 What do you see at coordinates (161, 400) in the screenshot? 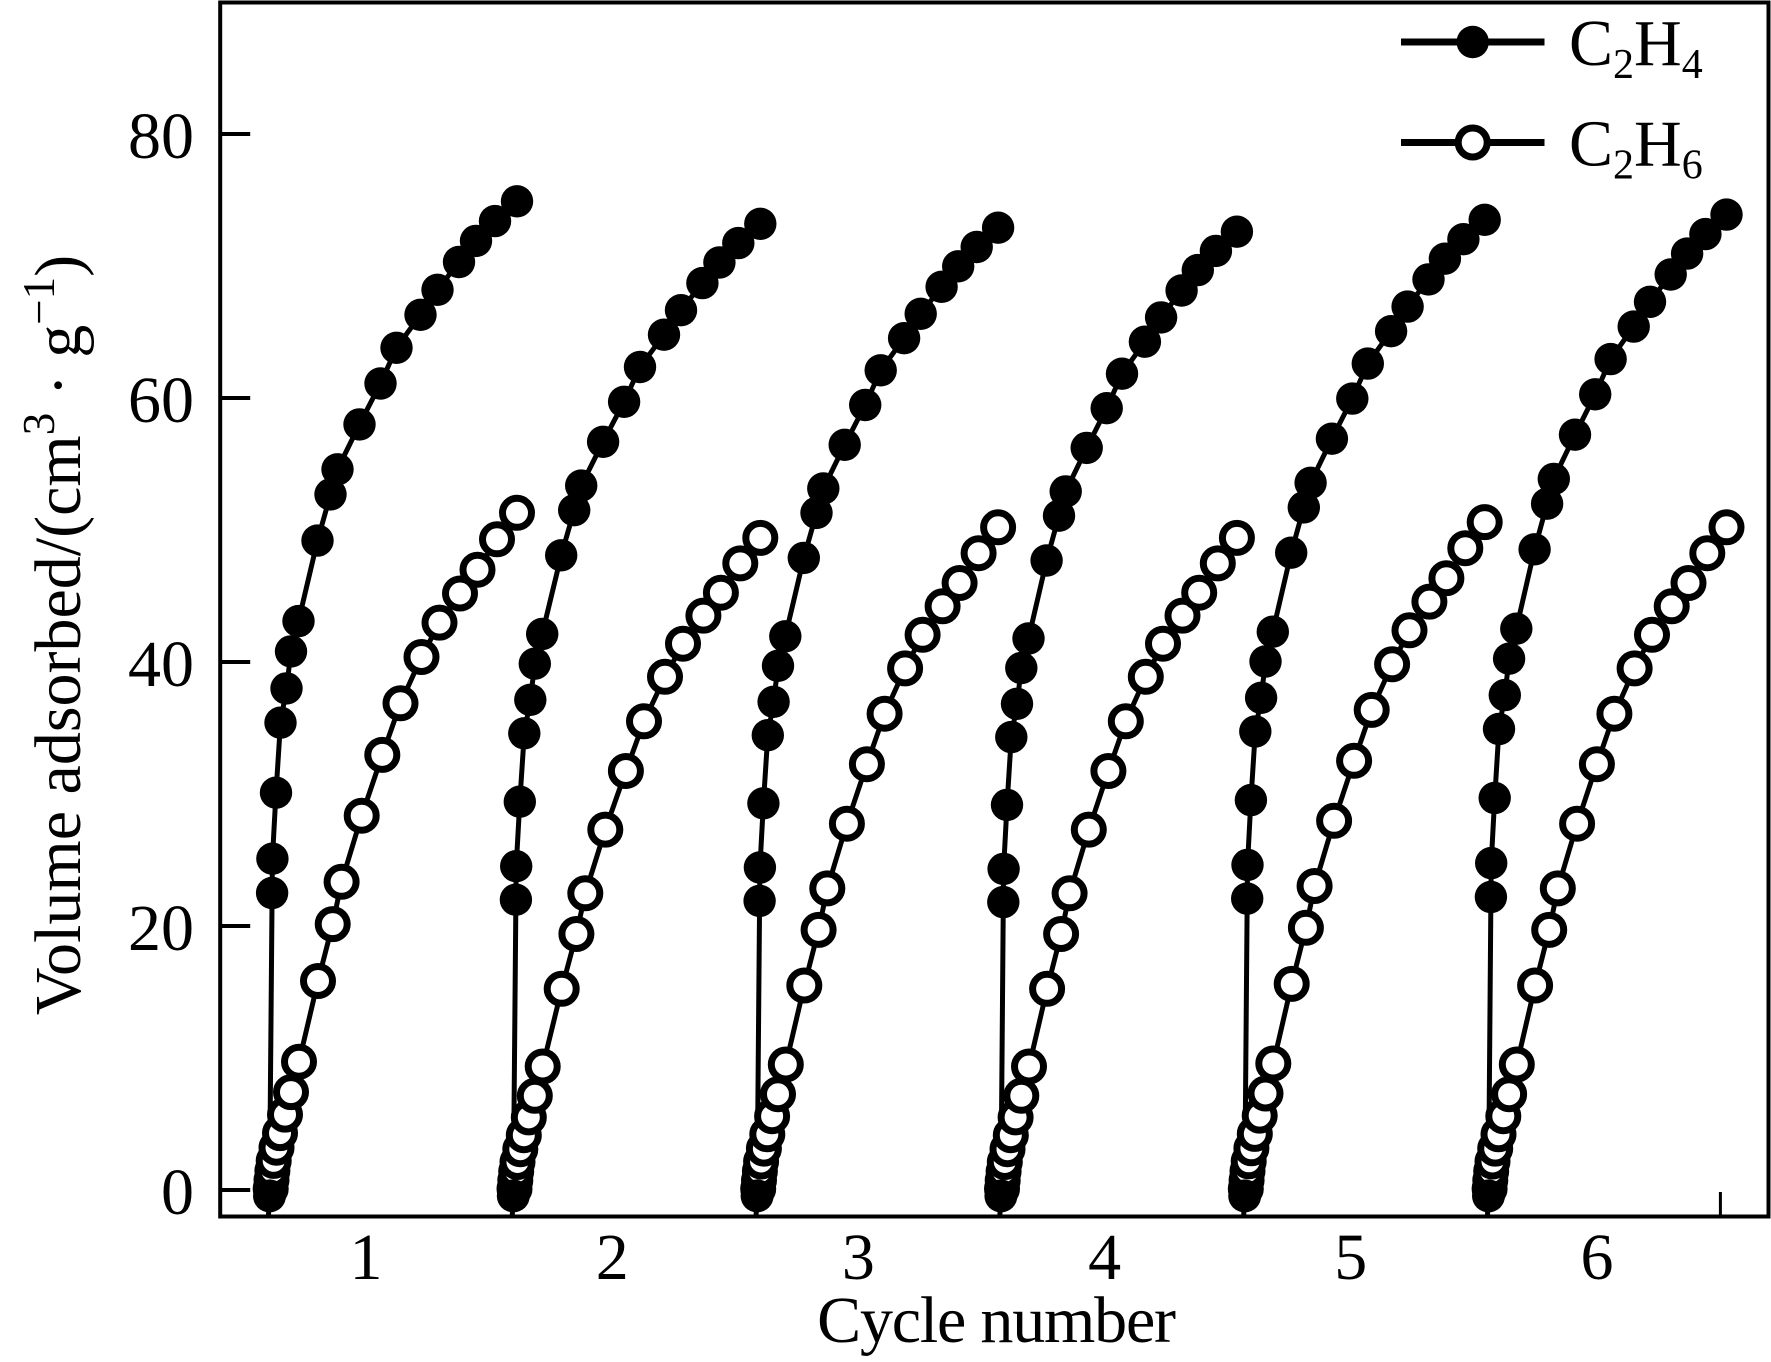
I see `svg-text: 60` at bounding box center [161, 400].